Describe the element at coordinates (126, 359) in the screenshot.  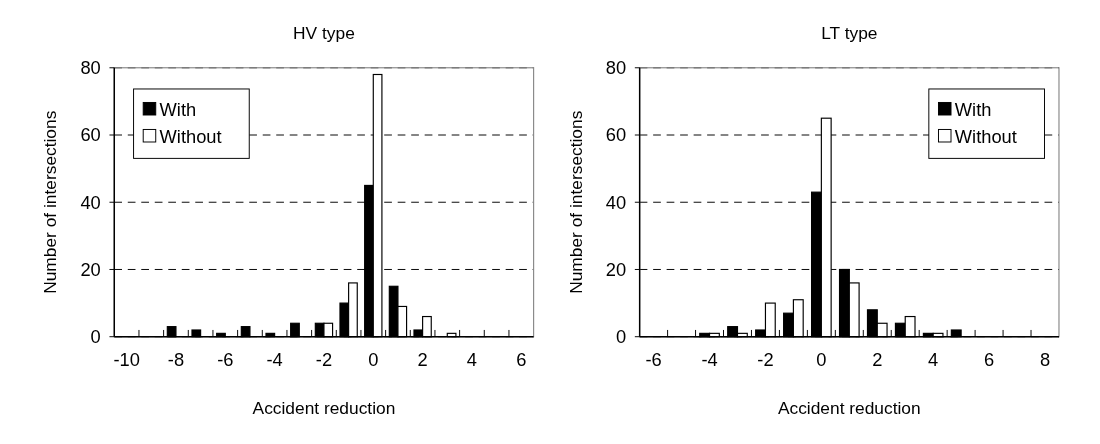
I see `x-tick-label: -10` at that location.